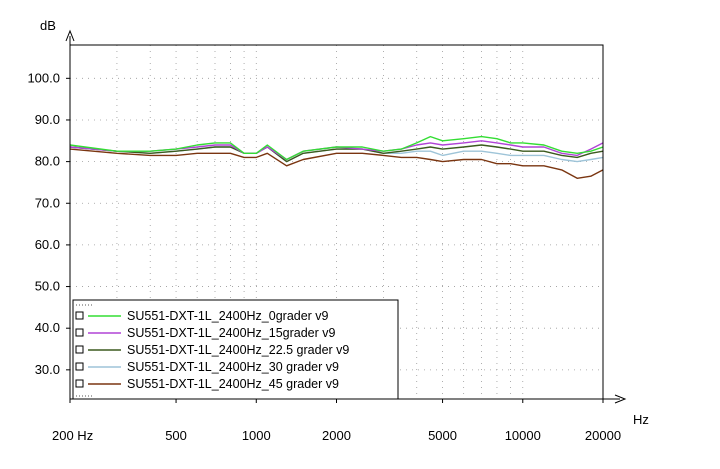 This screenshot has width=720, height=469. What do you see at coordinates (233, 384) in the screenshot?
I see `legend-label: SU551-DXT-1L_2400Hz_45 grader v9` at bounding box center [233, 384].